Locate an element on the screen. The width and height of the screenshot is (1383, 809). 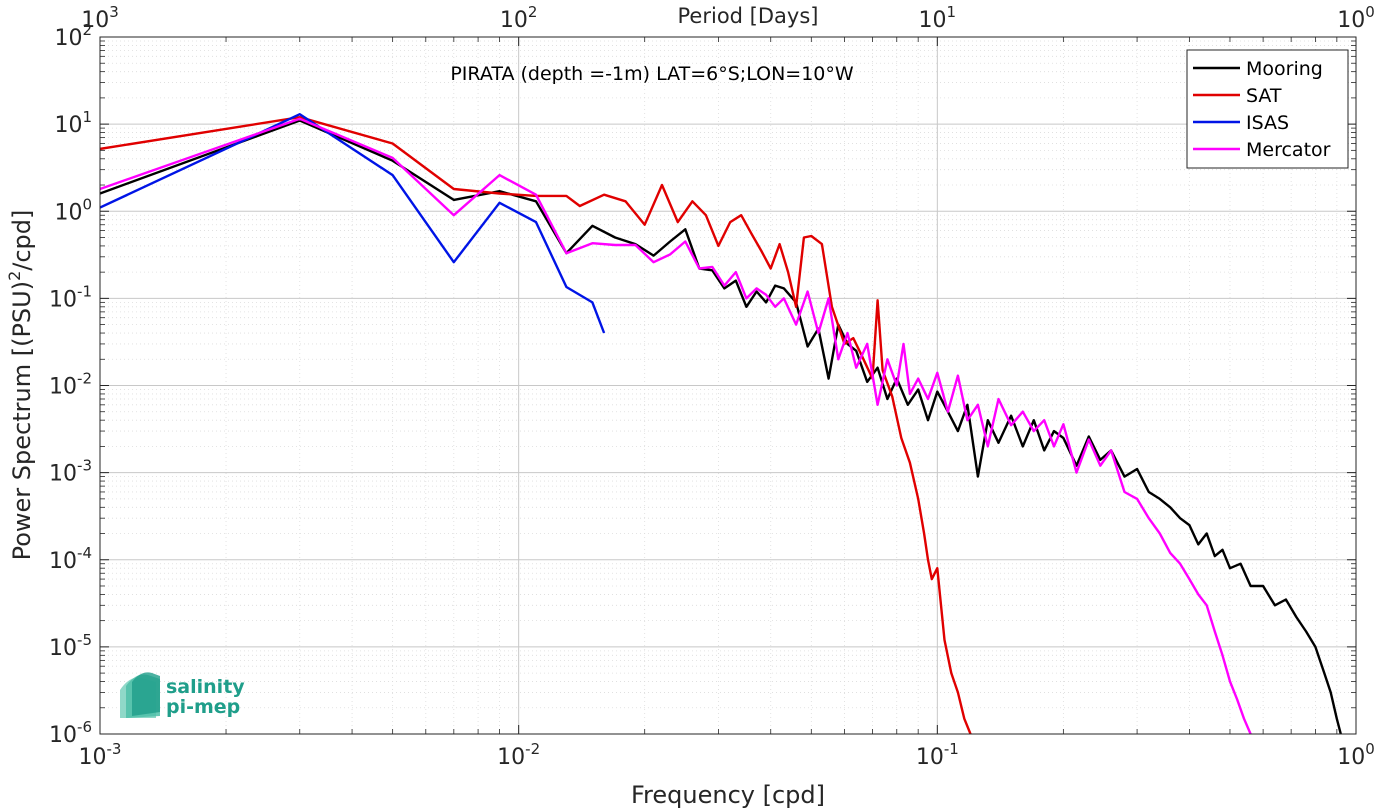
top-axis-title: Period [Days] is located at coordinates (748, 16).